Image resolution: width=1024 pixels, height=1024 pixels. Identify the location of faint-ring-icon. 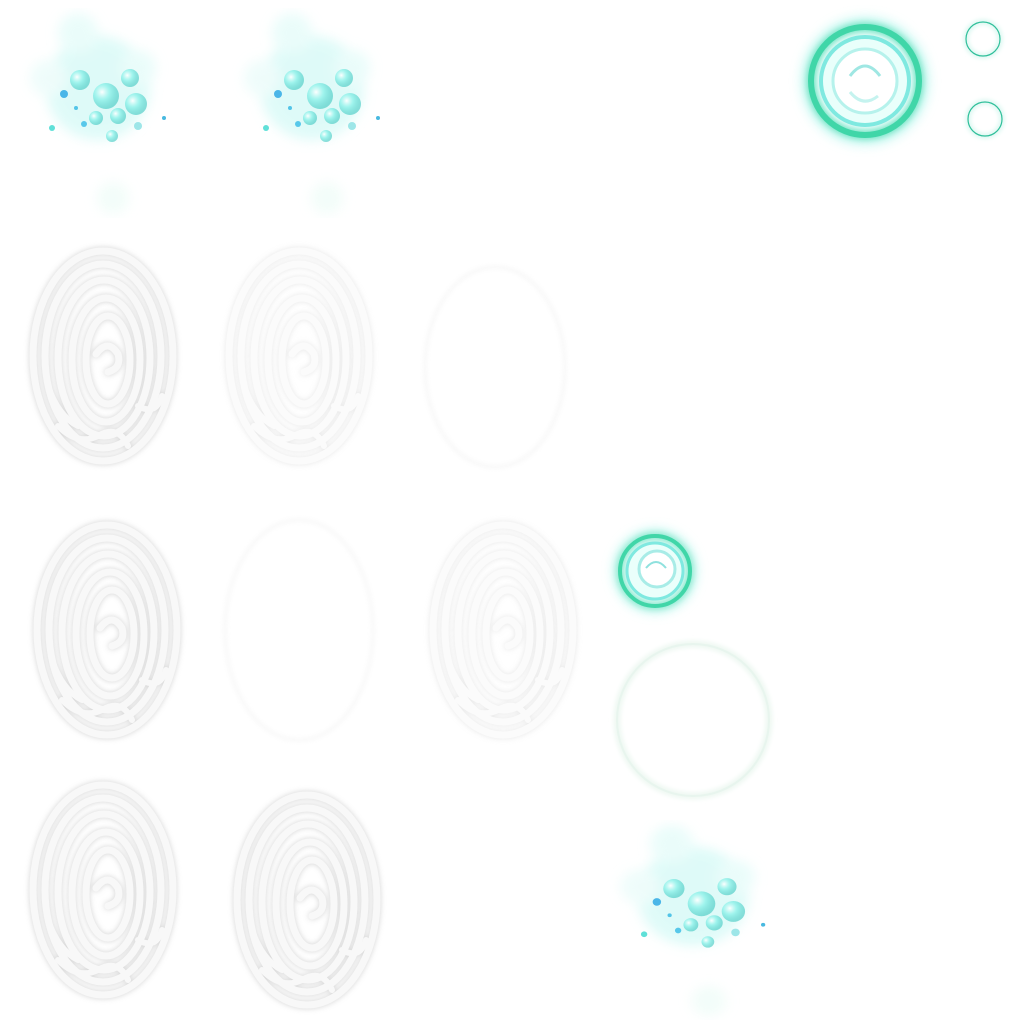
(693, 720).